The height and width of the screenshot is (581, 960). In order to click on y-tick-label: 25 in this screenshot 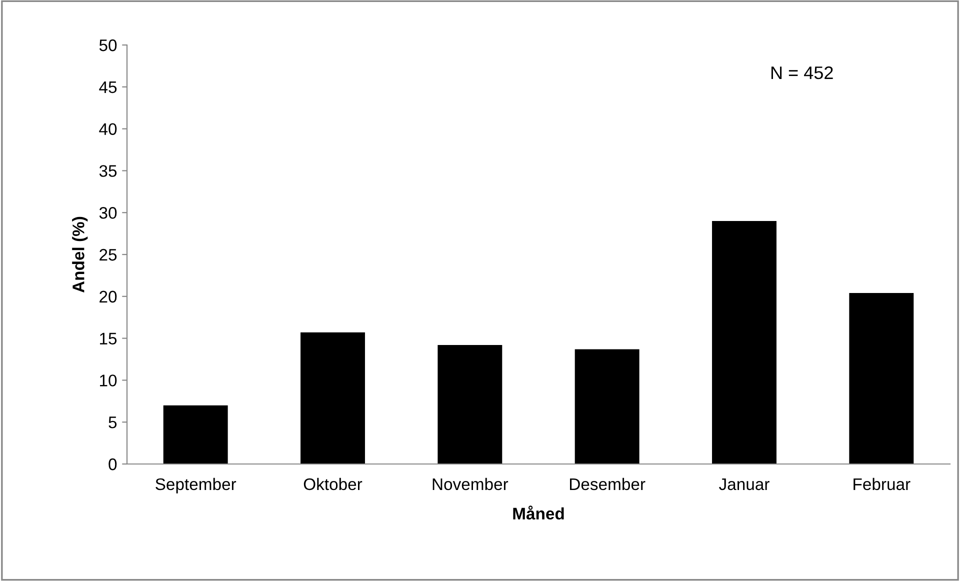, I will do `click(108, 254)`.